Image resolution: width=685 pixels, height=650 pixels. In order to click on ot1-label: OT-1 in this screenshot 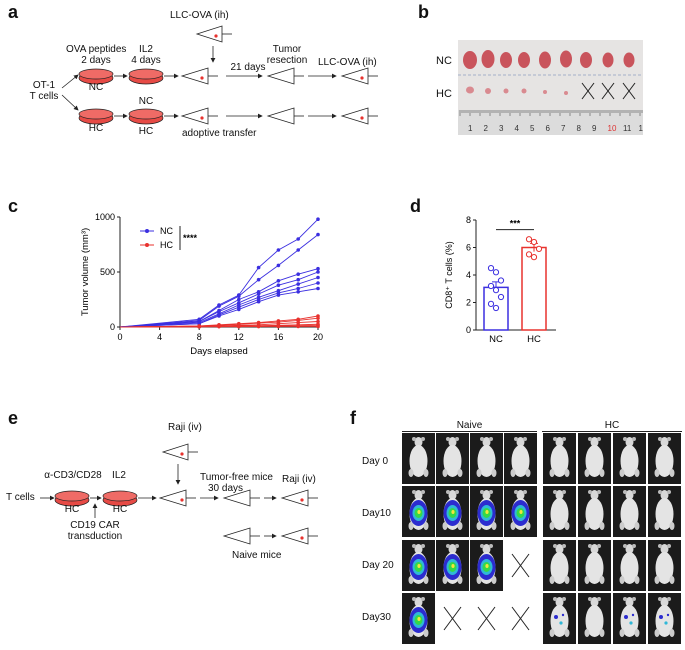, I will do `click(44, 85)`.